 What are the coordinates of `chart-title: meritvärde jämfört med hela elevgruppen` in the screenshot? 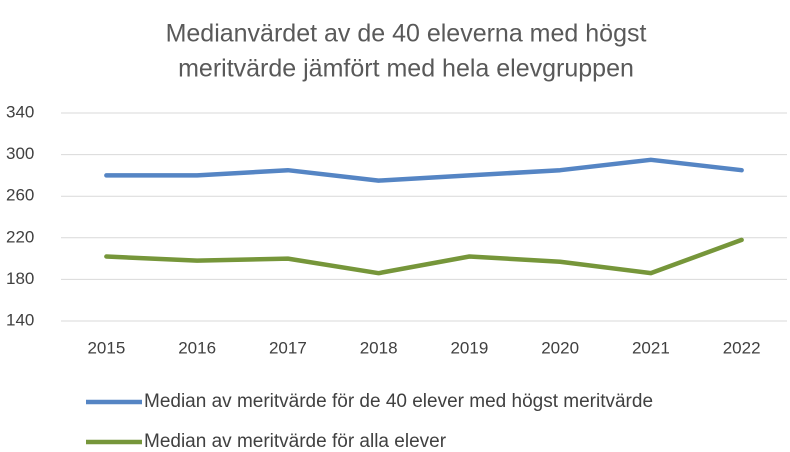 It's located at (406, 69).